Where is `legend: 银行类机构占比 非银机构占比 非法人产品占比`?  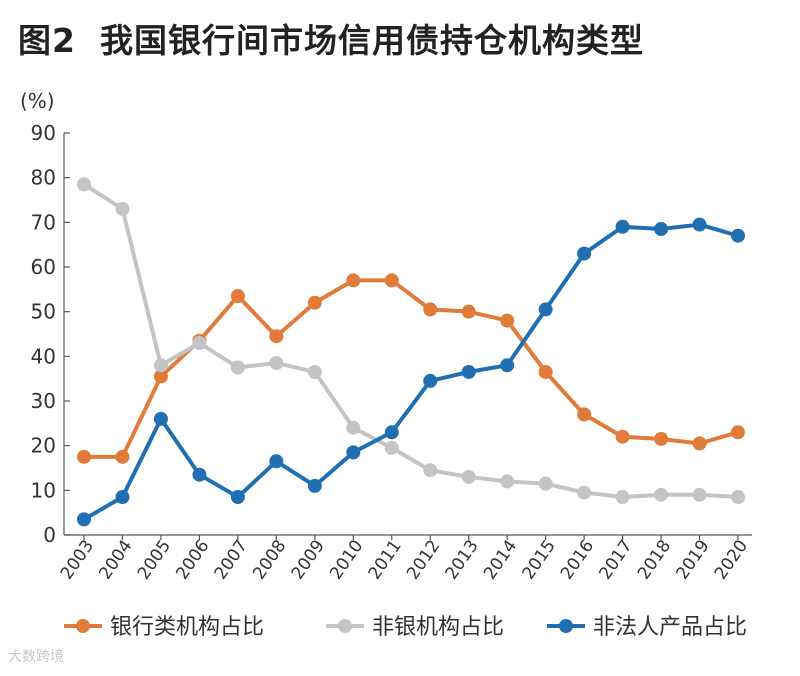
legend: 银行类机构占比 非银机构占比 非法人产品占比 is located at coordinates (405, 627).